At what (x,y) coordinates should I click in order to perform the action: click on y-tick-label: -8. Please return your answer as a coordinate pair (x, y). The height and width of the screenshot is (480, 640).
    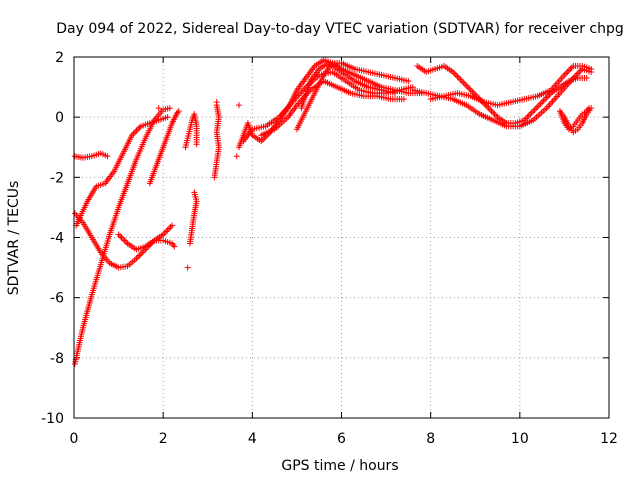
    Looking at the image, I should click on (57, 359).